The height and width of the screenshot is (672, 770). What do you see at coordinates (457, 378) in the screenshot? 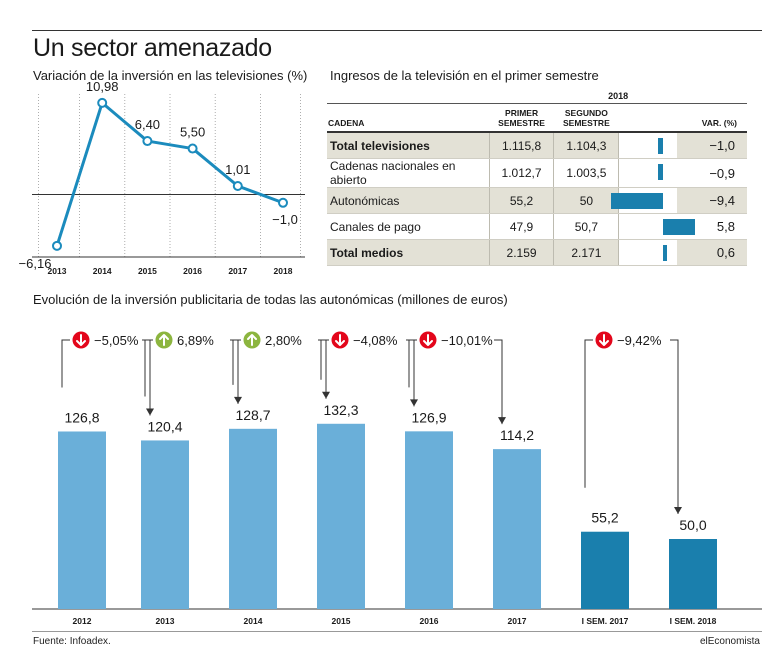
I see `change-indicator-4: −10,01%` at bounding box center [457, 378].